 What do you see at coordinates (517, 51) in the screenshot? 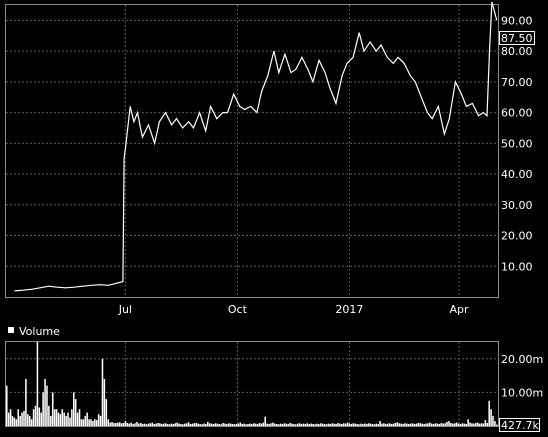
I see `price-y-tick-label: 80.00` at bounding box center [517, 51].